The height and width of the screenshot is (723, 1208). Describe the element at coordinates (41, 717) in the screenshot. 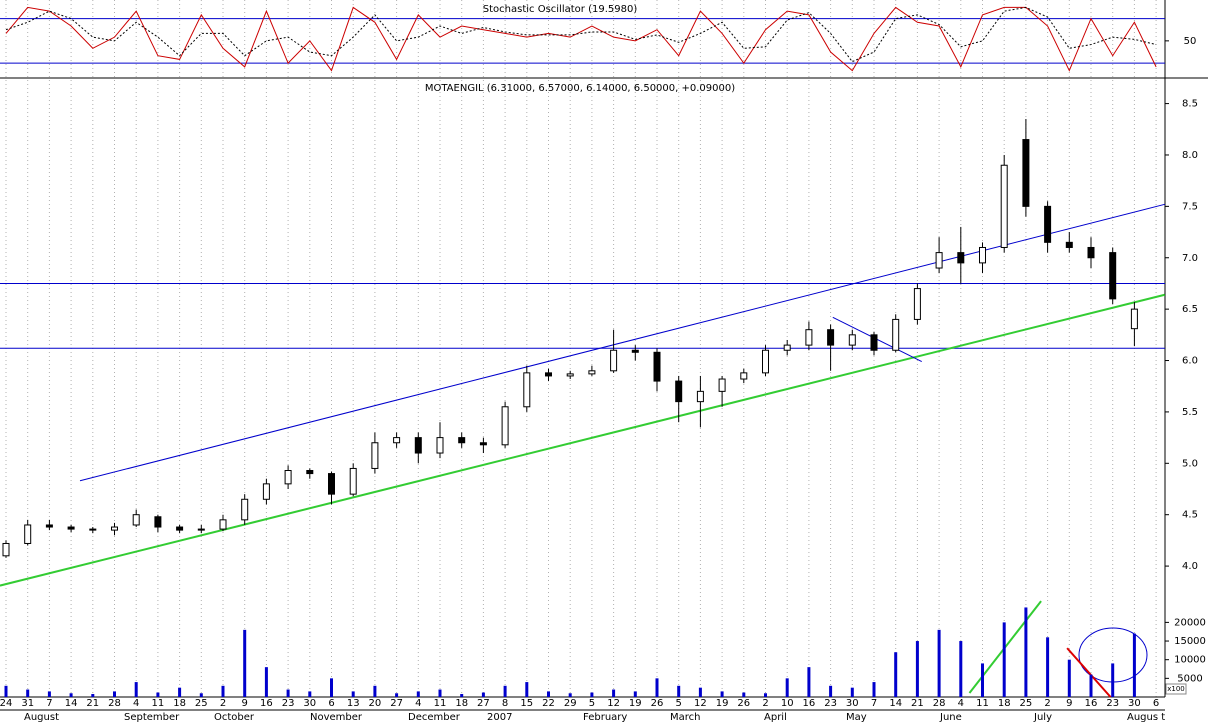

I see `month-label: August` at that location.